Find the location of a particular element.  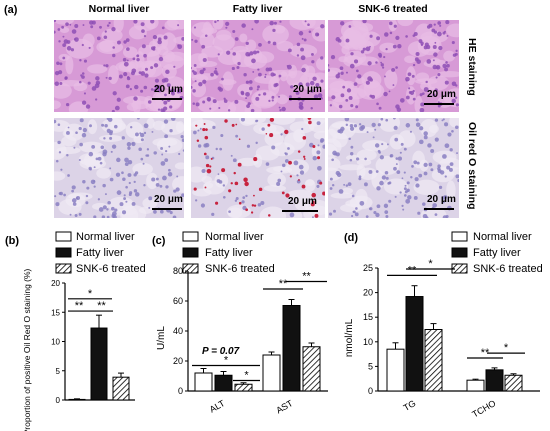

micrograph-oro-fatty is located at coordinates (258, 168).